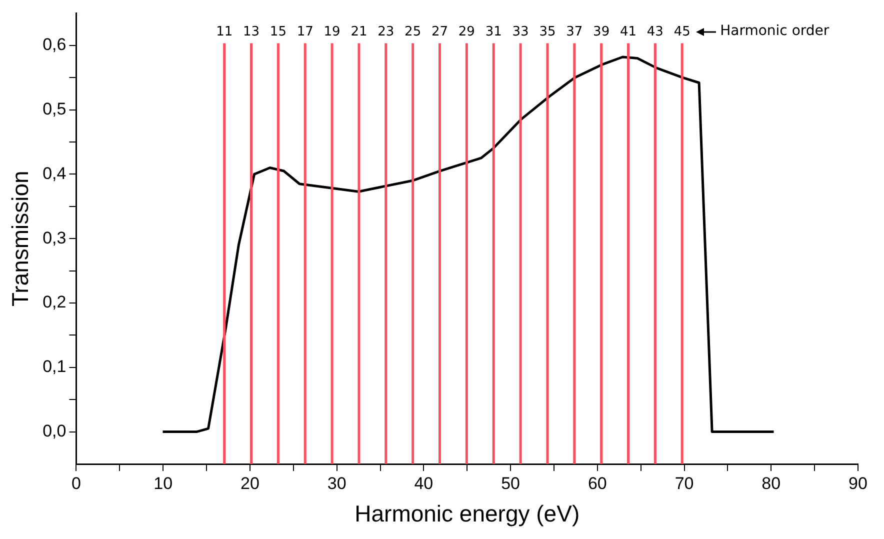 The width and height of the screenshot is (884, 539). I want to click on y-tick-label: 0,3, so click(54, 238).